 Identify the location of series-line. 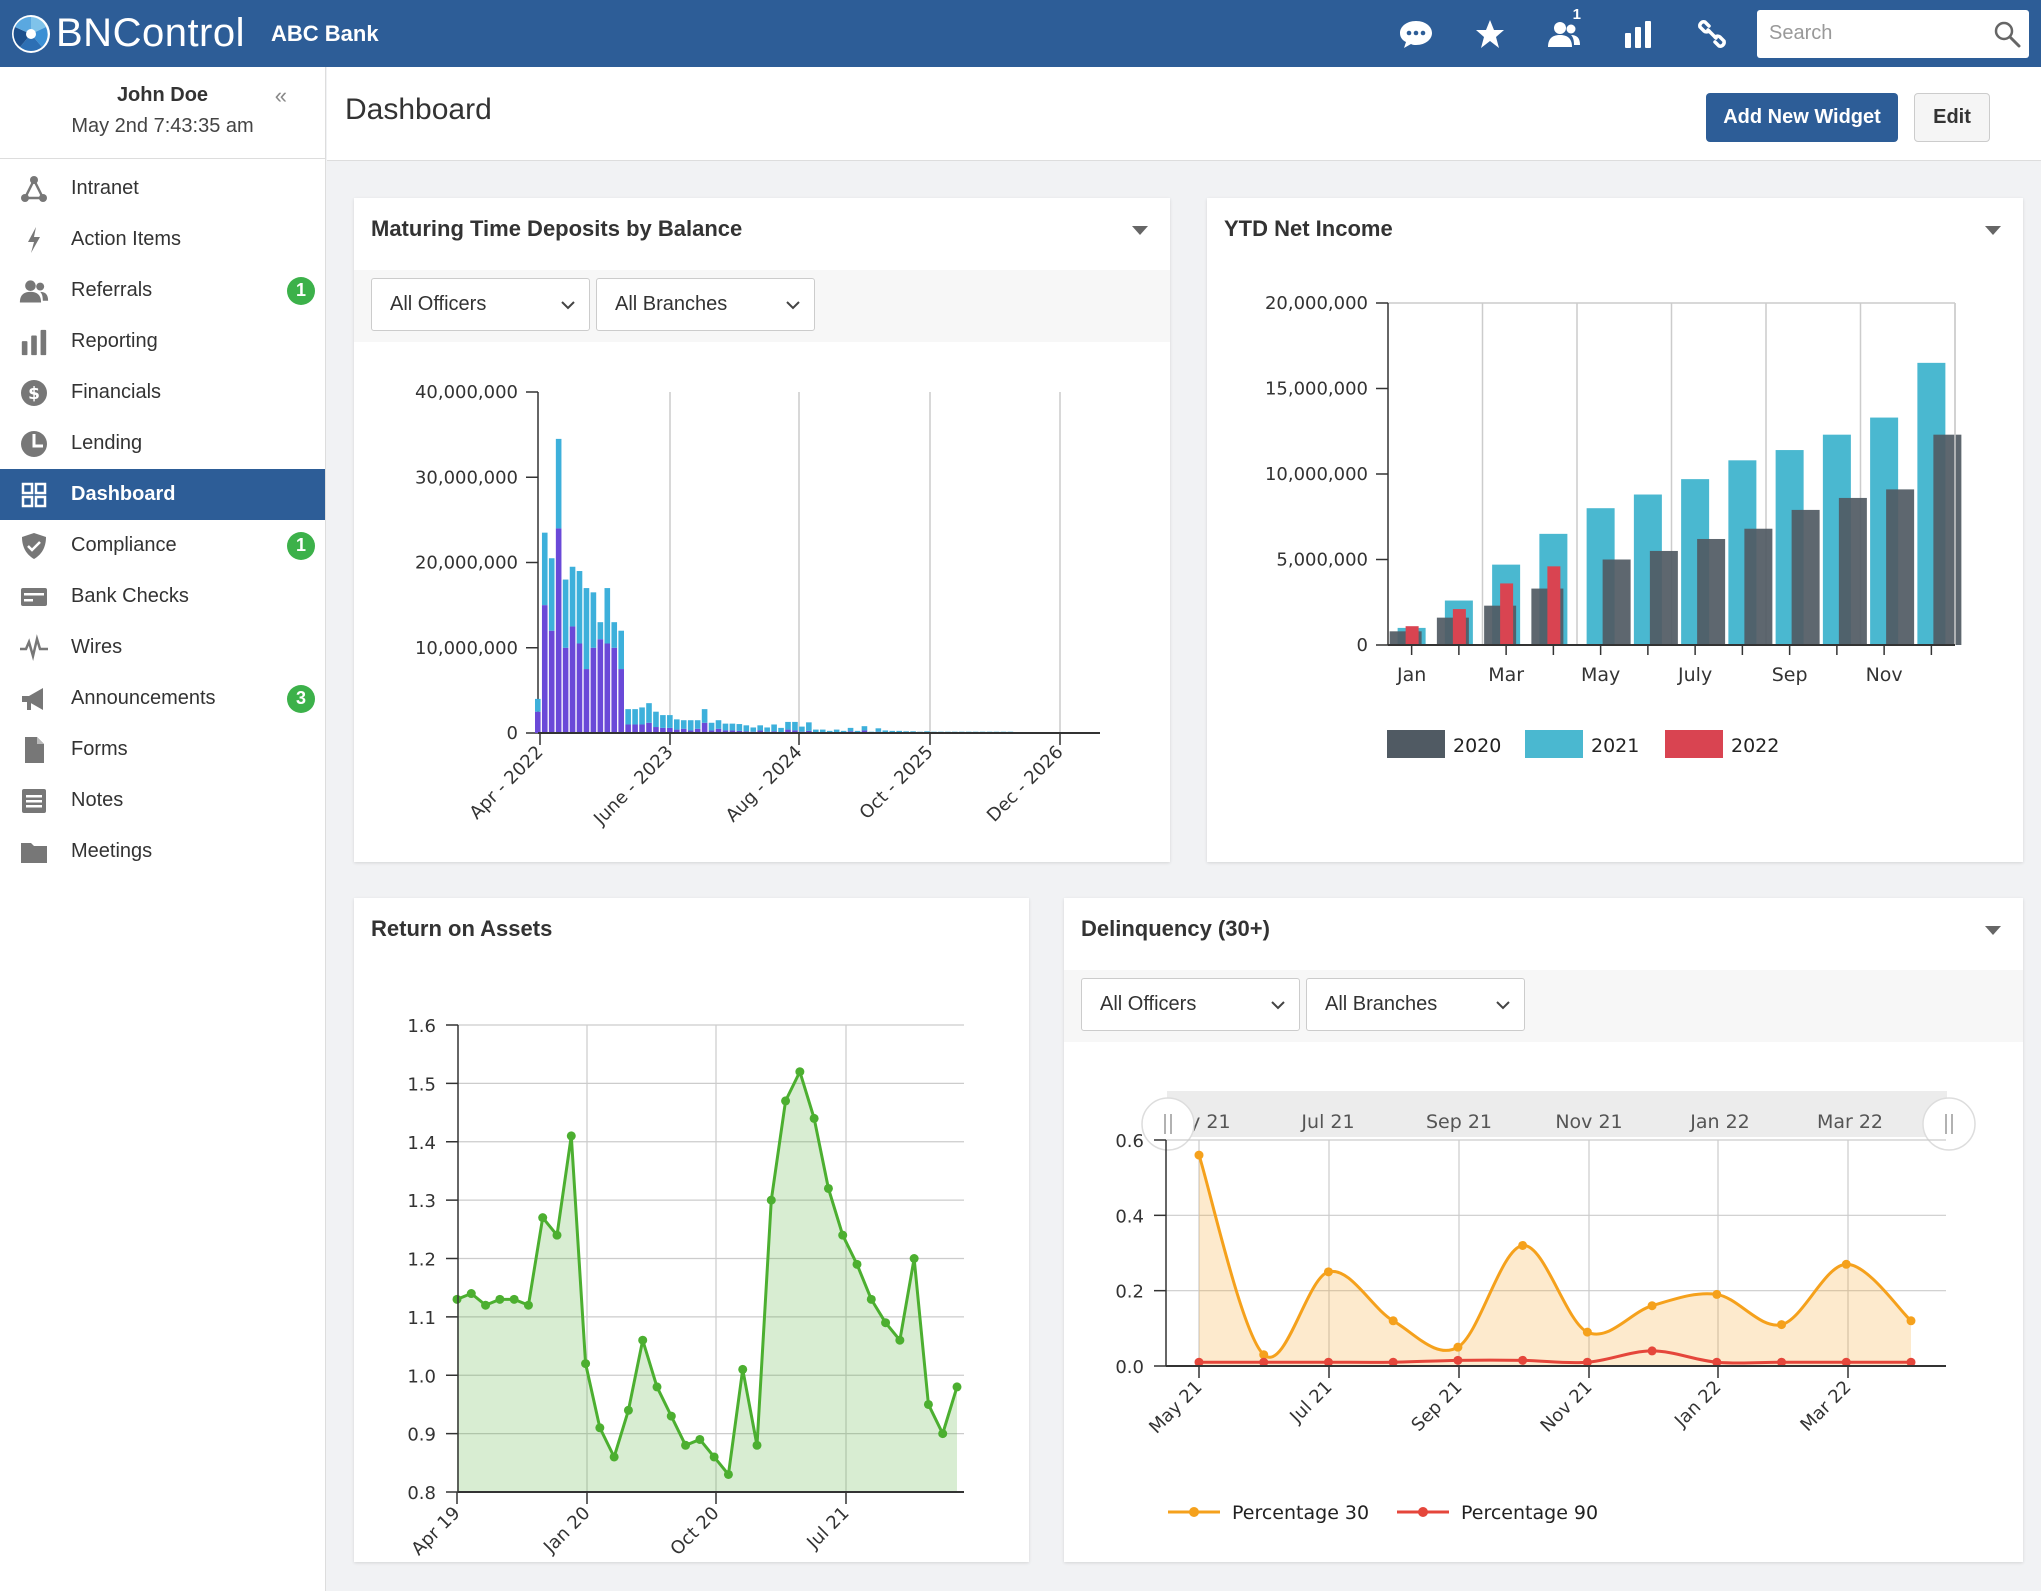
(1554, 1357).